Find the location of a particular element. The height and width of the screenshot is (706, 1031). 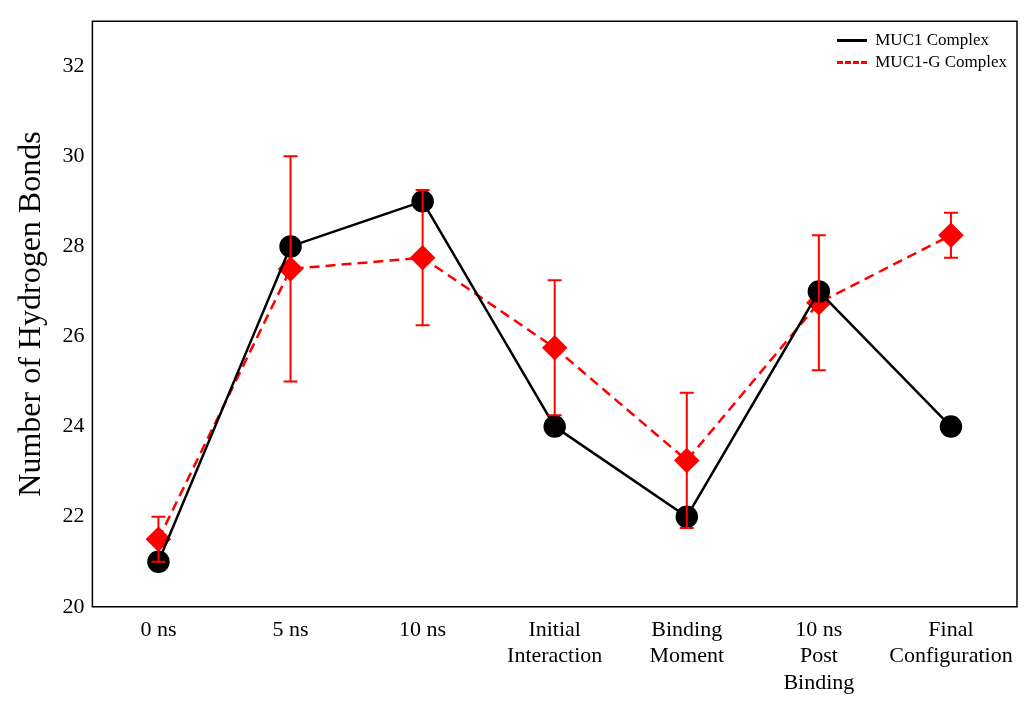

y-tick-label: 26 is located at coordinates (73, 335).